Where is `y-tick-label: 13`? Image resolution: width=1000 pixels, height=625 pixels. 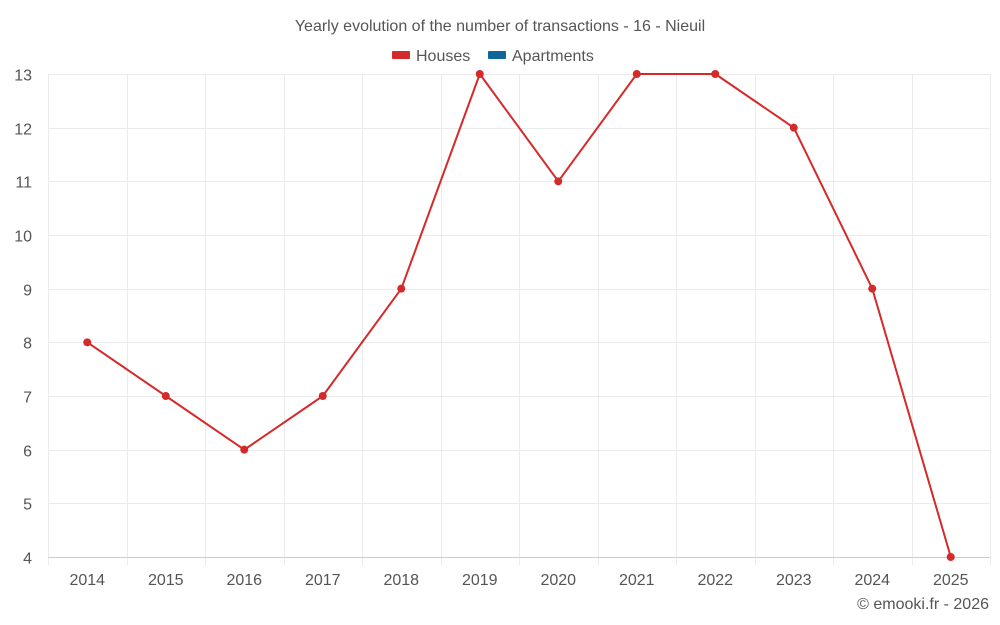
y-tick-label: 13 is located at coordinates (23, 76).